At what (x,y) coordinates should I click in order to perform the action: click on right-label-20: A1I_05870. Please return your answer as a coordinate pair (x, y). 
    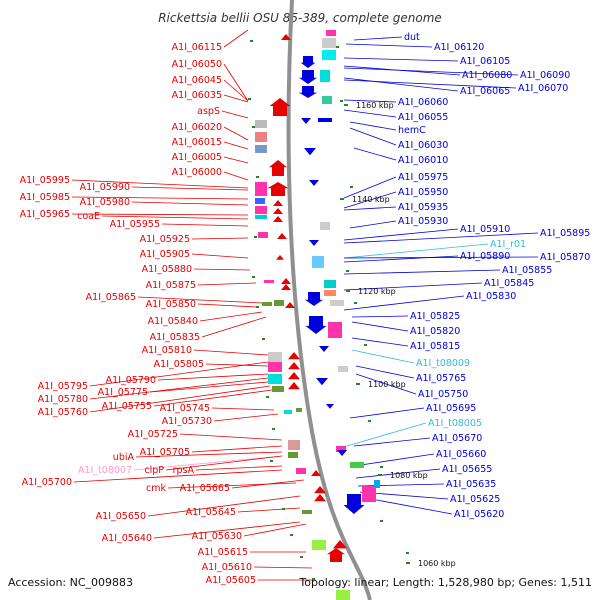
    Looking at the image, I should click on (565, 257).